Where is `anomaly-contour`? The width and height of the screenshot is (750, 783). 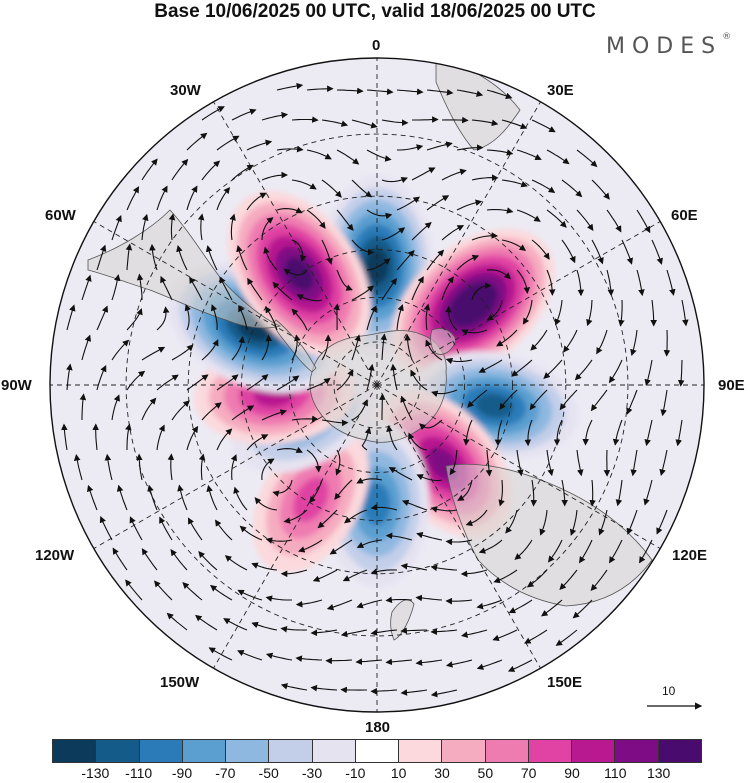
anomaly-contour is located at coordinates (473, 304).